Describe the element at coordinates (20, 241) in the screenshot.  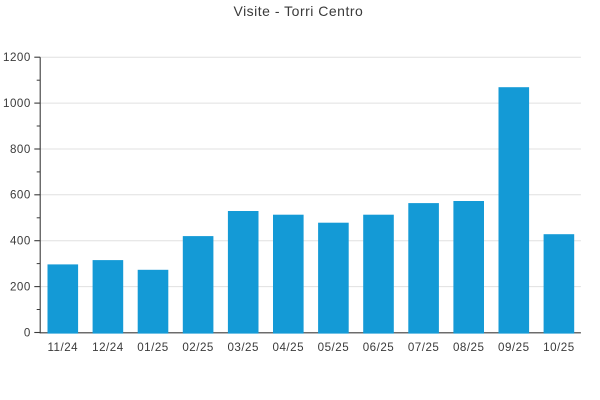
I see `svg-text: 400` at that location.